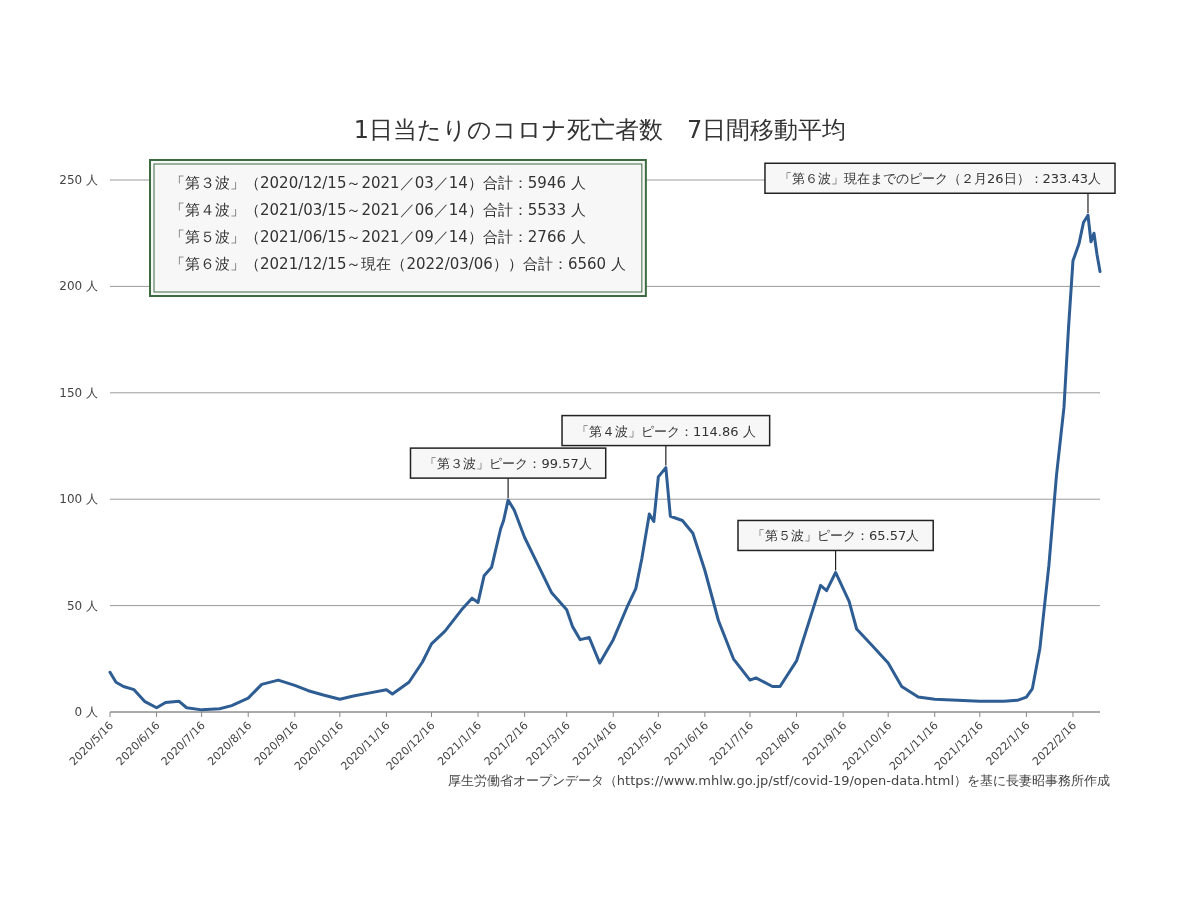 This screenshot has width=1200, height=900. What do you see at coordinates (78, 180) in the screenshot?
I see `y-tick-label: 250 人` at bounding box center [78, 180].